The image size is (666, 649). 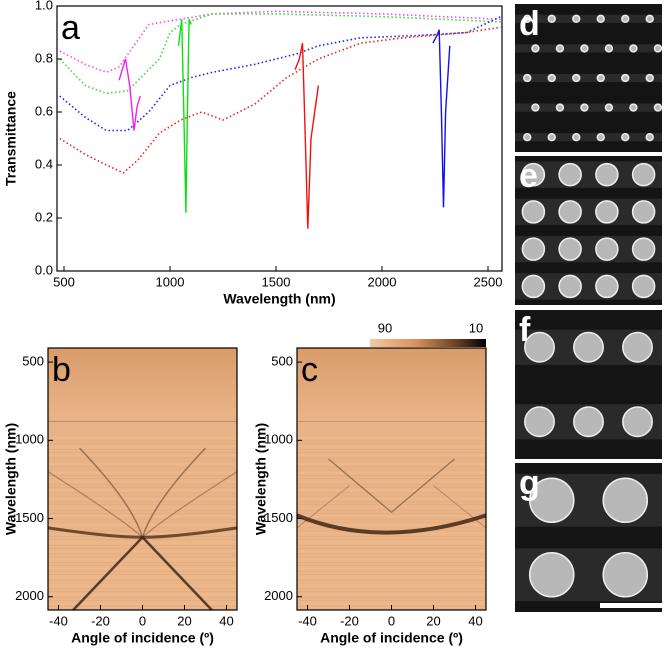 What do you see at coordinates (488, 281) in the screenshot?
I see `x-tick-label: 2500` at bounding box center [488, 281].